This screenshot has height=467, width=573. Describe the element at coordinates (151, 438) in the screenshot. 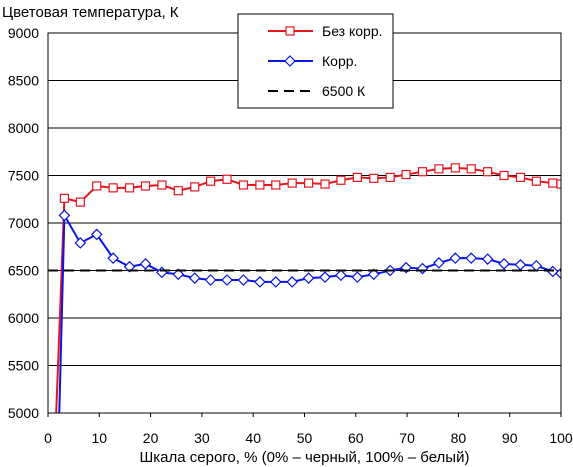

I see `x-tick-label: 20` at that location.